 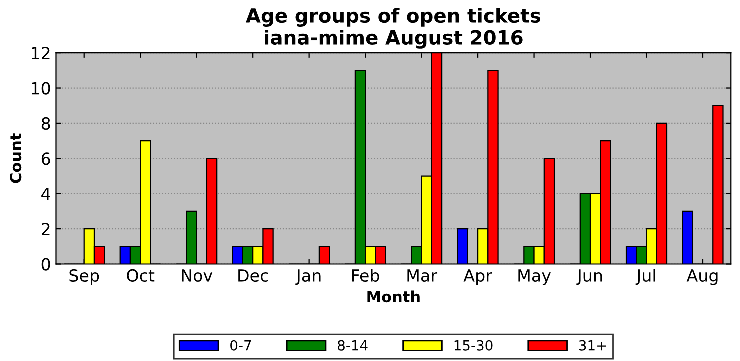 I want to click on legend-label: 8-14, so click(x=353, y=345).